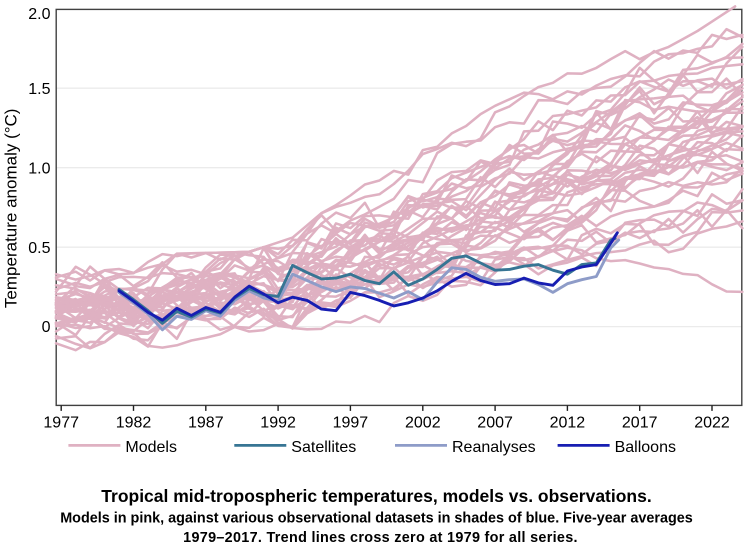 This screenshot has width=753, height=557. Describe the element at coordinates (206, 423) in the screenshot. I see `svg-text: 1987` at that location.